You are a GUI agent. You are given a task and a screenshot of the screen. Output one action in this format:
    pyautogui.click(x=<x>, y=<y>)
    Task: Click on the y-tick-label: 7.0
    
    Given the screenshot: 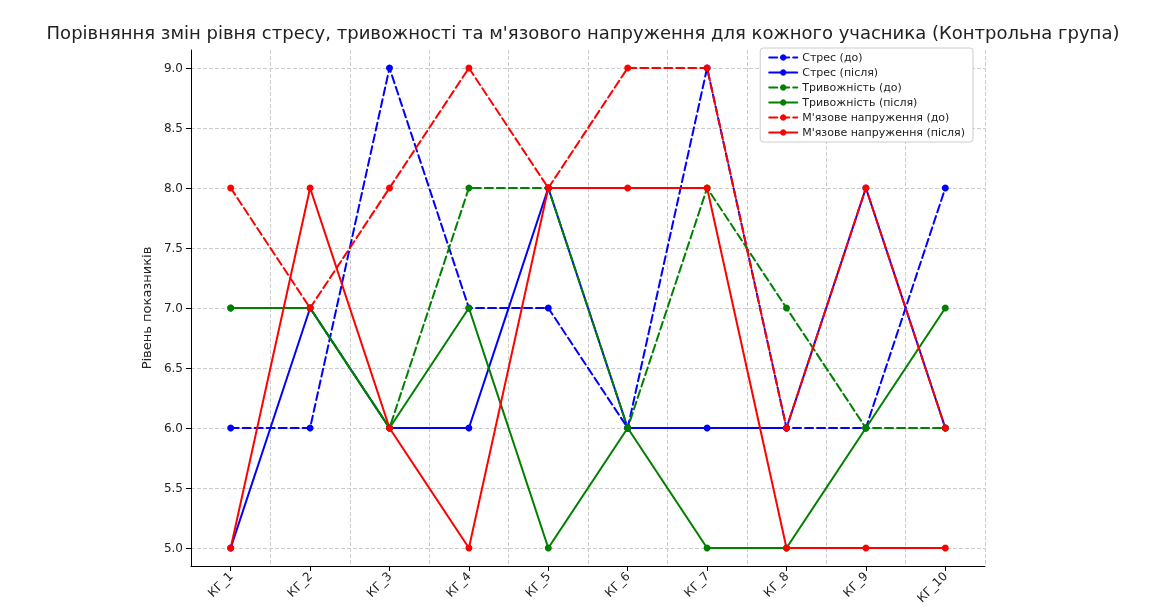 What is the action you would take?
    pyautogui.click(x=173, y=308)
    